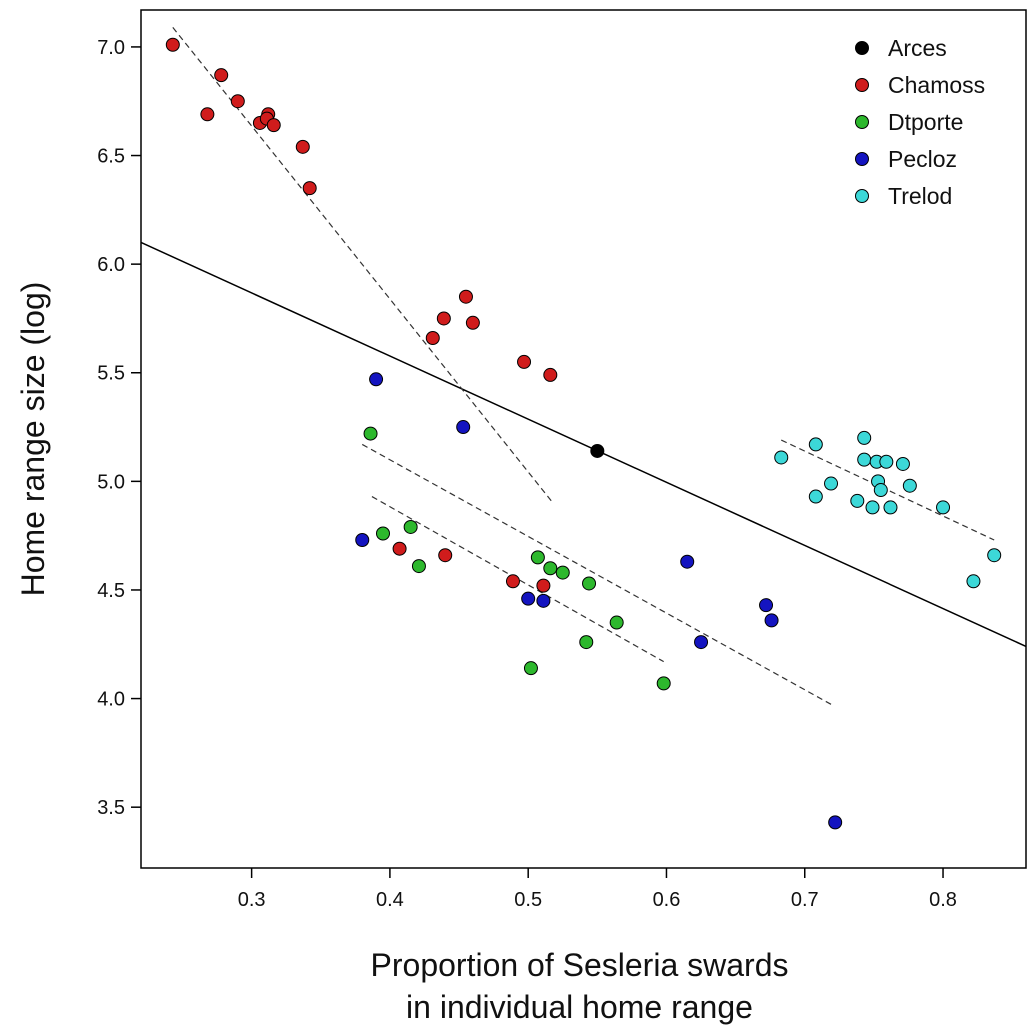 The height and width of the screenshot is (1032, 1028). What do you see at coordinates (390, 900) in the screenshot?
I see `x-tick-label: 0.4` at bounding box center [390, 900].